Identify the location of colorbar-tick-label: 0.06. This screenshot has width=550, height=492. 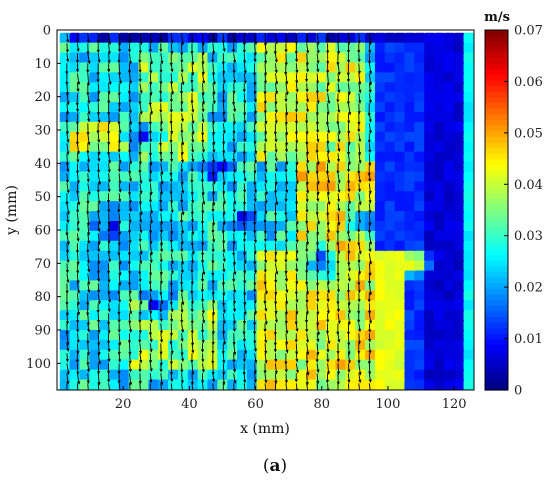
(528, 82).